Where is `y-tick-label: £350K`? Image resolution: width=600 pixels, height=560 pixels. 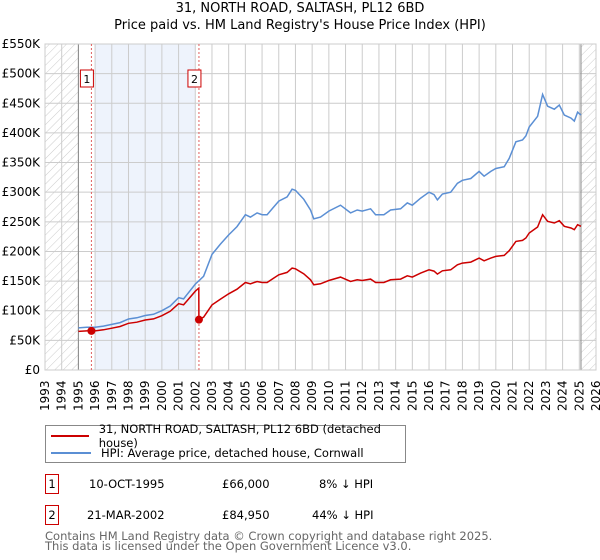 y-tick-label: £350K is located at coordinates (22, 163).